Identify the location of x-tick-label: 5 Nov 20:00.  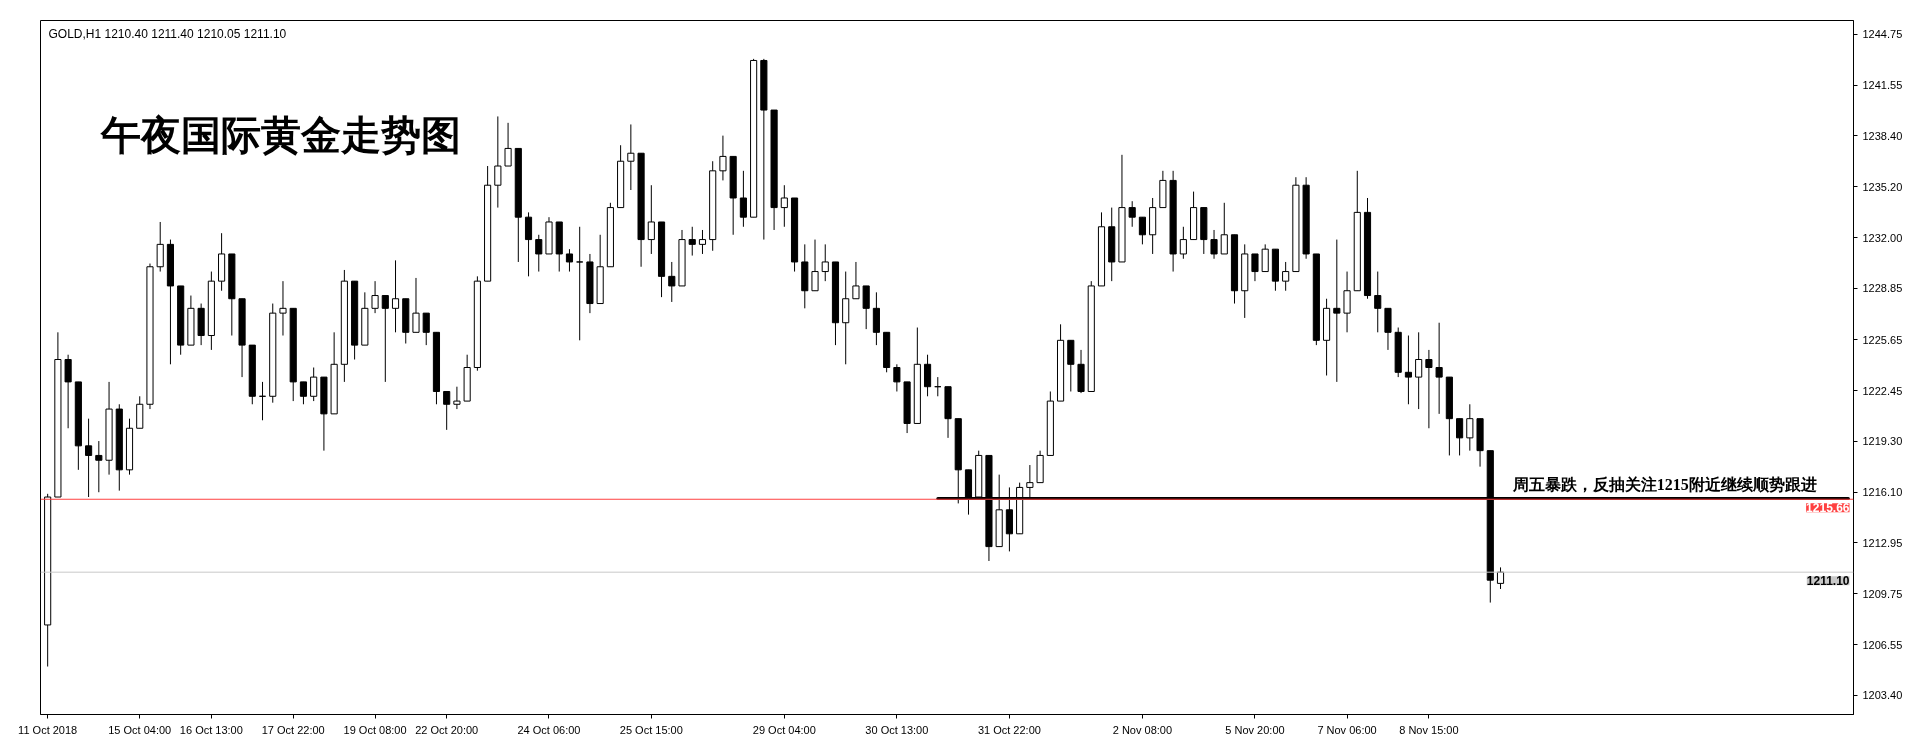
(1255, 729).